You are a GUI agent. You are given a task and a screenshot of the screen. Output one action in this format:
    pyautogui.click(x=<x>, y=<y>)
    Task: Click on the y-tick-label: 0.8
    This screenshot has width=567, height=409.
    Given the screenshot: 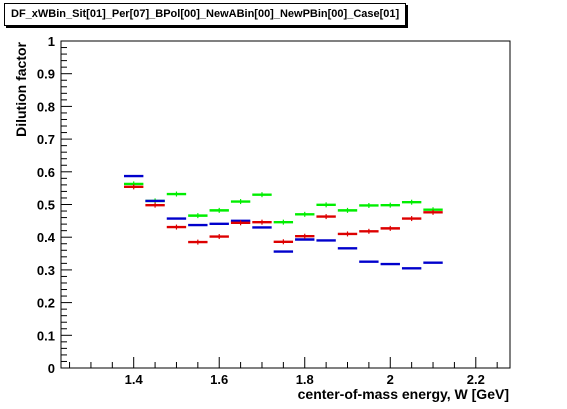 What is the action you would take?
    pyautogui.click(x=46, y=106)
    